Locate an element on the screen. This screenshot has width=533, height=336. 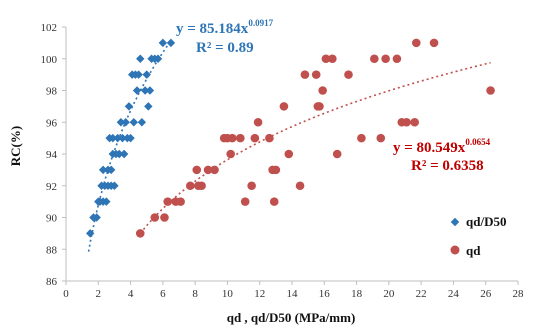
r2-qd-d50: R² = 0.89 is located at coordinates (225, 48).